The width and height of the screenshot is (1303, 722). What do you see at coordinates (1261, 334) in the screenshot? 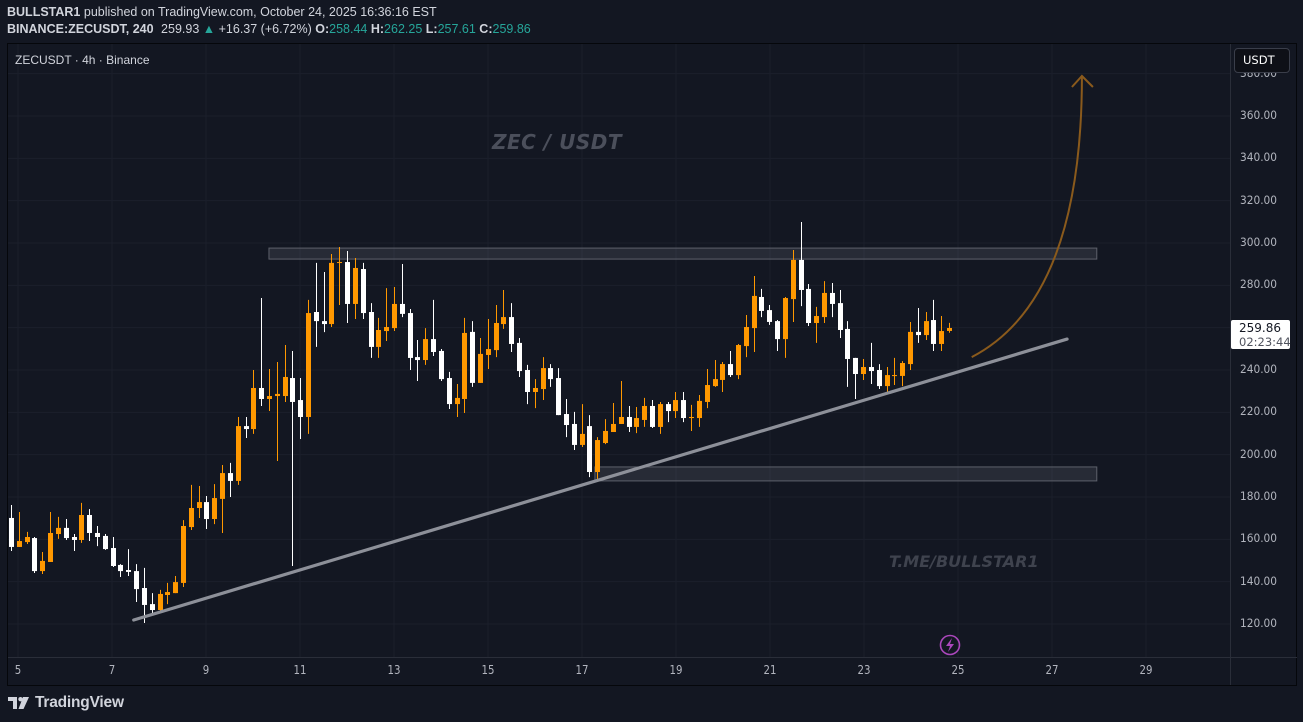
I see `last-price-tag: 259.86 02:23:44` at bounding box center [1261, 334].